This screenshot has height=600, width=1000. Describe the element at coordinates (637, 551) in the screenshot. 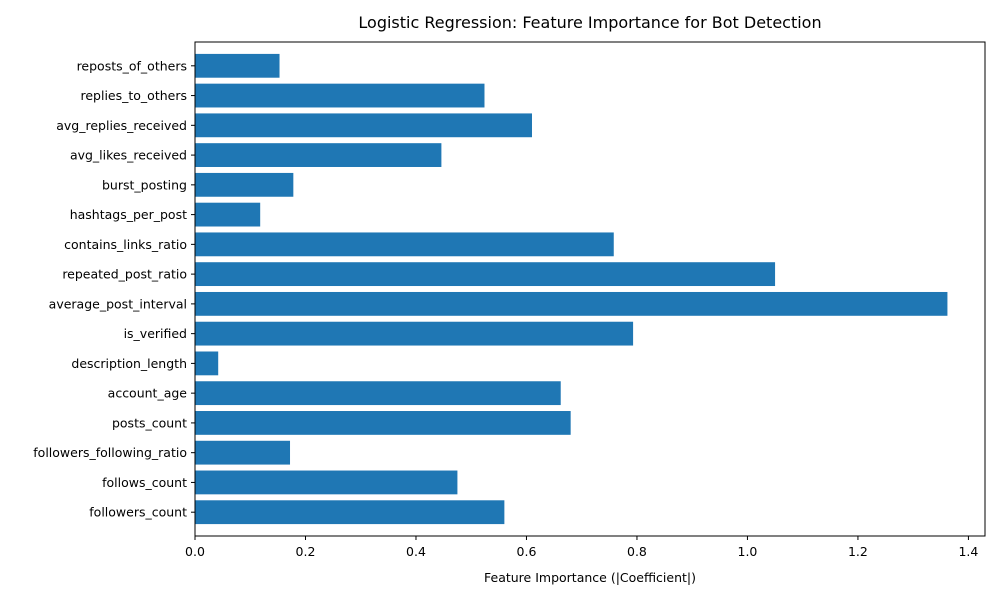

I see `x-tick-label: 0.8` at that location.